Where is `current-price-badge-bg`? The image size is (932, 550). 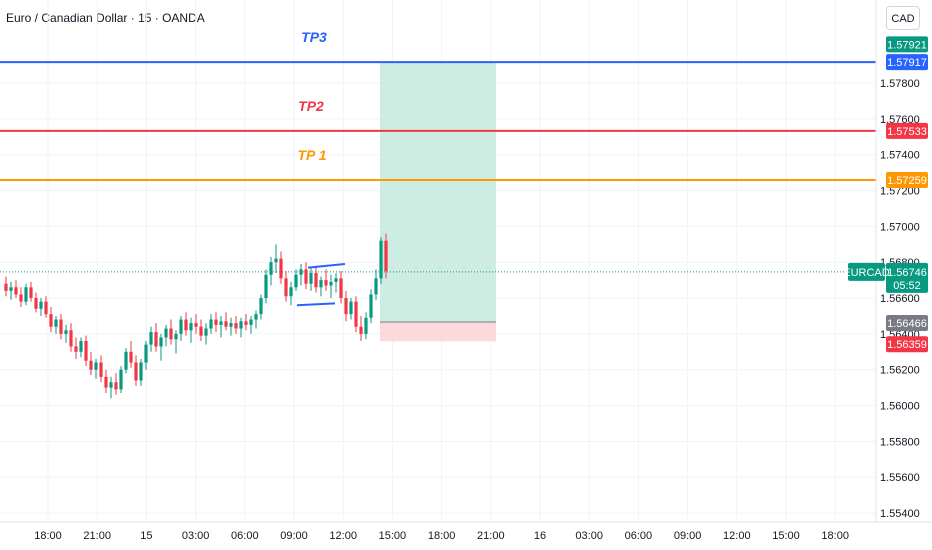 current-price-badge-bg is located at coordinates (907, 277).